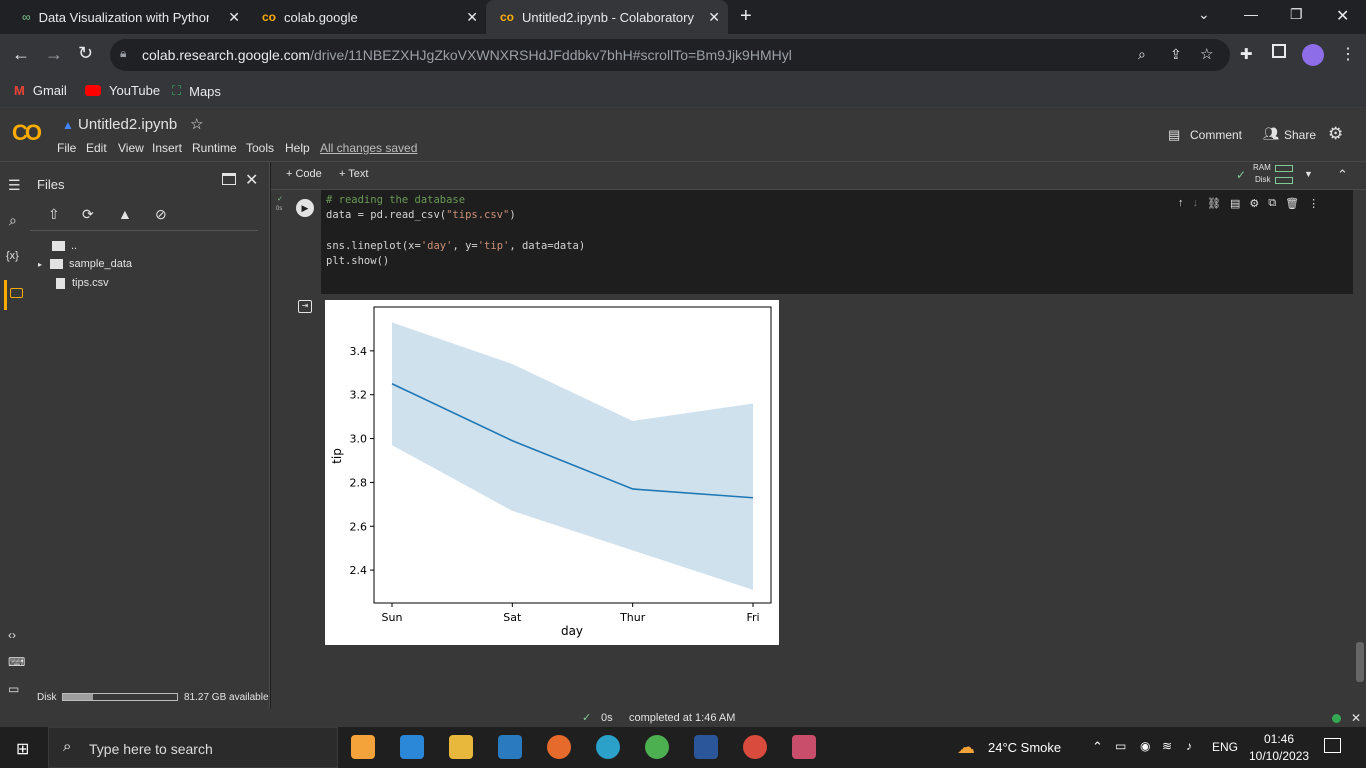 This screenshot has height=768, width=1366. What do you see at coordinates (128, 17) in the screenshot?
I see `browser-tab: ∞ Data Visualization with Python - ✕` at bounding box center [128, 17].